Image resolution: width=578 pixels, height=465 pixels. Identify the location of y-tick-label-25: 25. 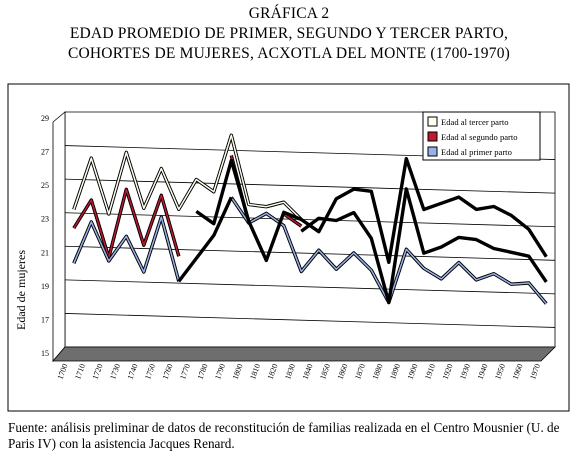
(45, 185).